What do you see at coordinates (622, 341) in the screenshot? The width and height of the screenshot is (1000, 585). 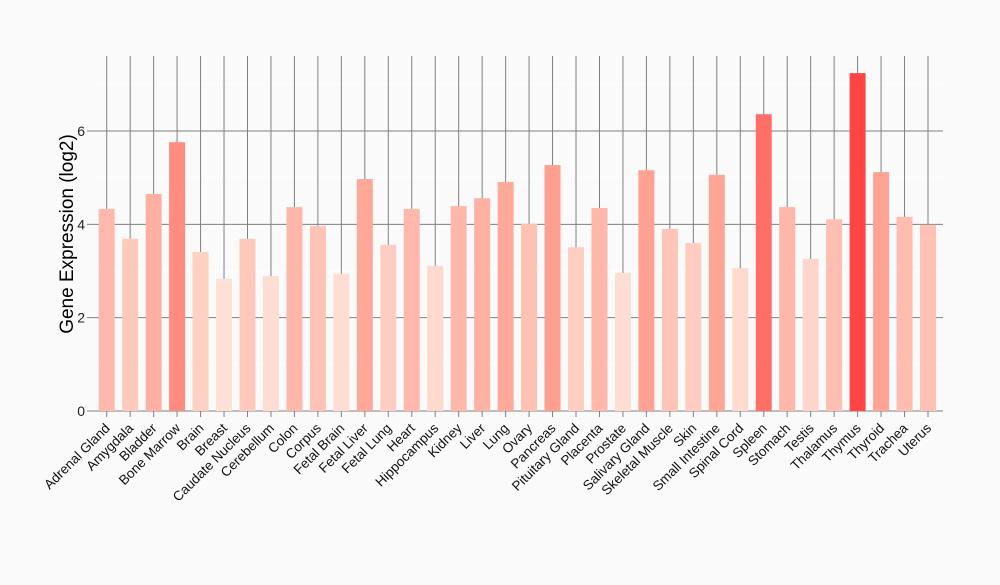 I see `bar-prostate` at bounding box center [622, 341].